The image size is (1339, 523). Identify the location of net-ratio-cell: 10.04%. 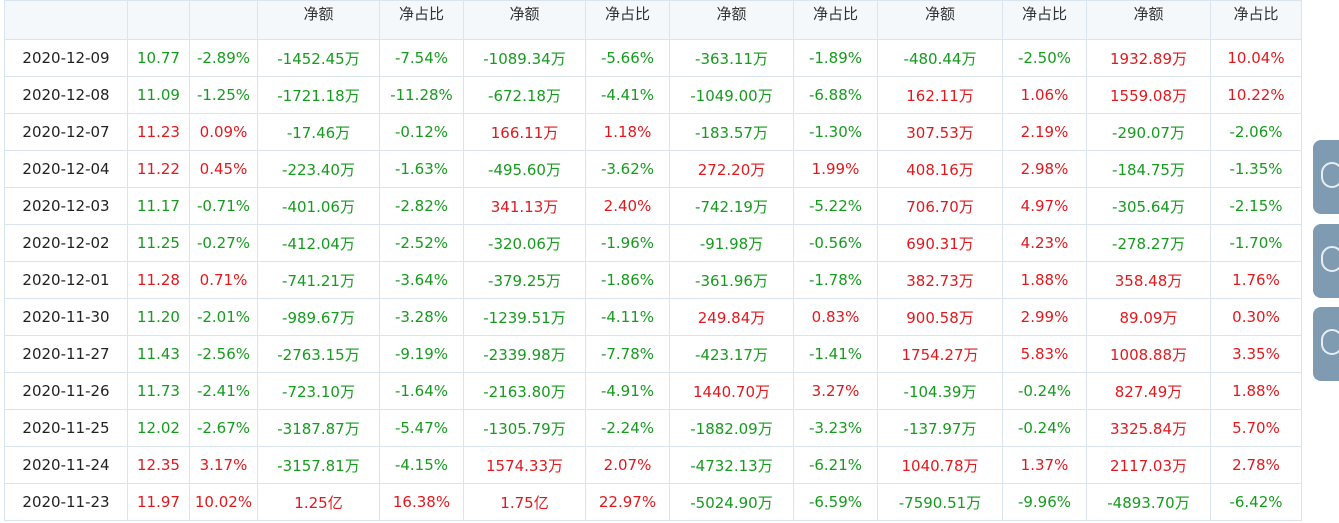
(1256, 58).